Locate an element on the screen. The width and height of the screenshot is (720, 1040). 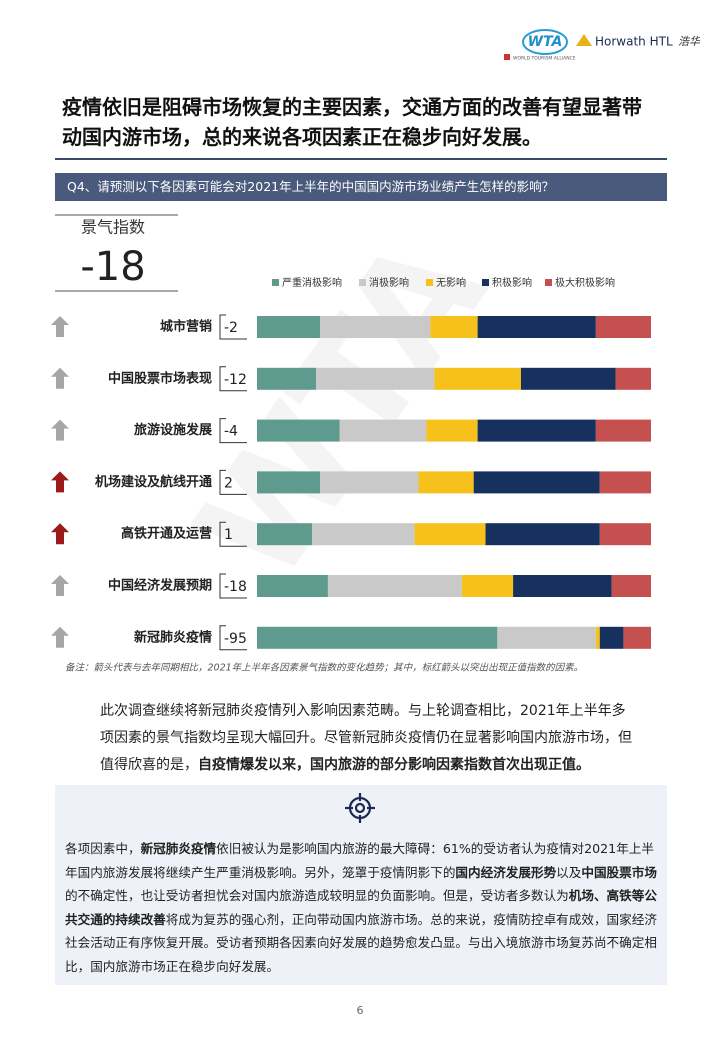
legend-label: 极大积极影响 is located at coordinates (585, 282).